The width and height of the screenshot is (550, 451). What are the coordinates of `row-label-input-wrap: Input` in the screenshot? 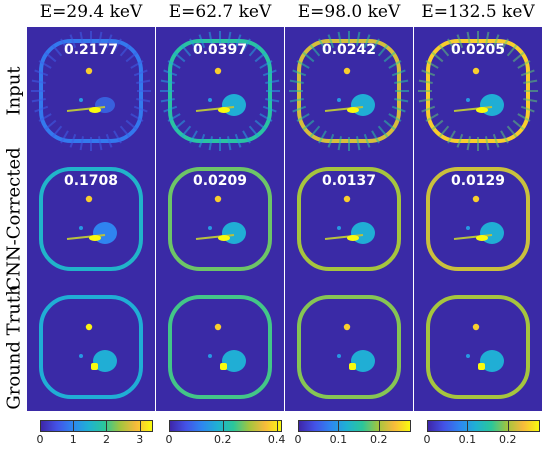 It's located at (14, 91).